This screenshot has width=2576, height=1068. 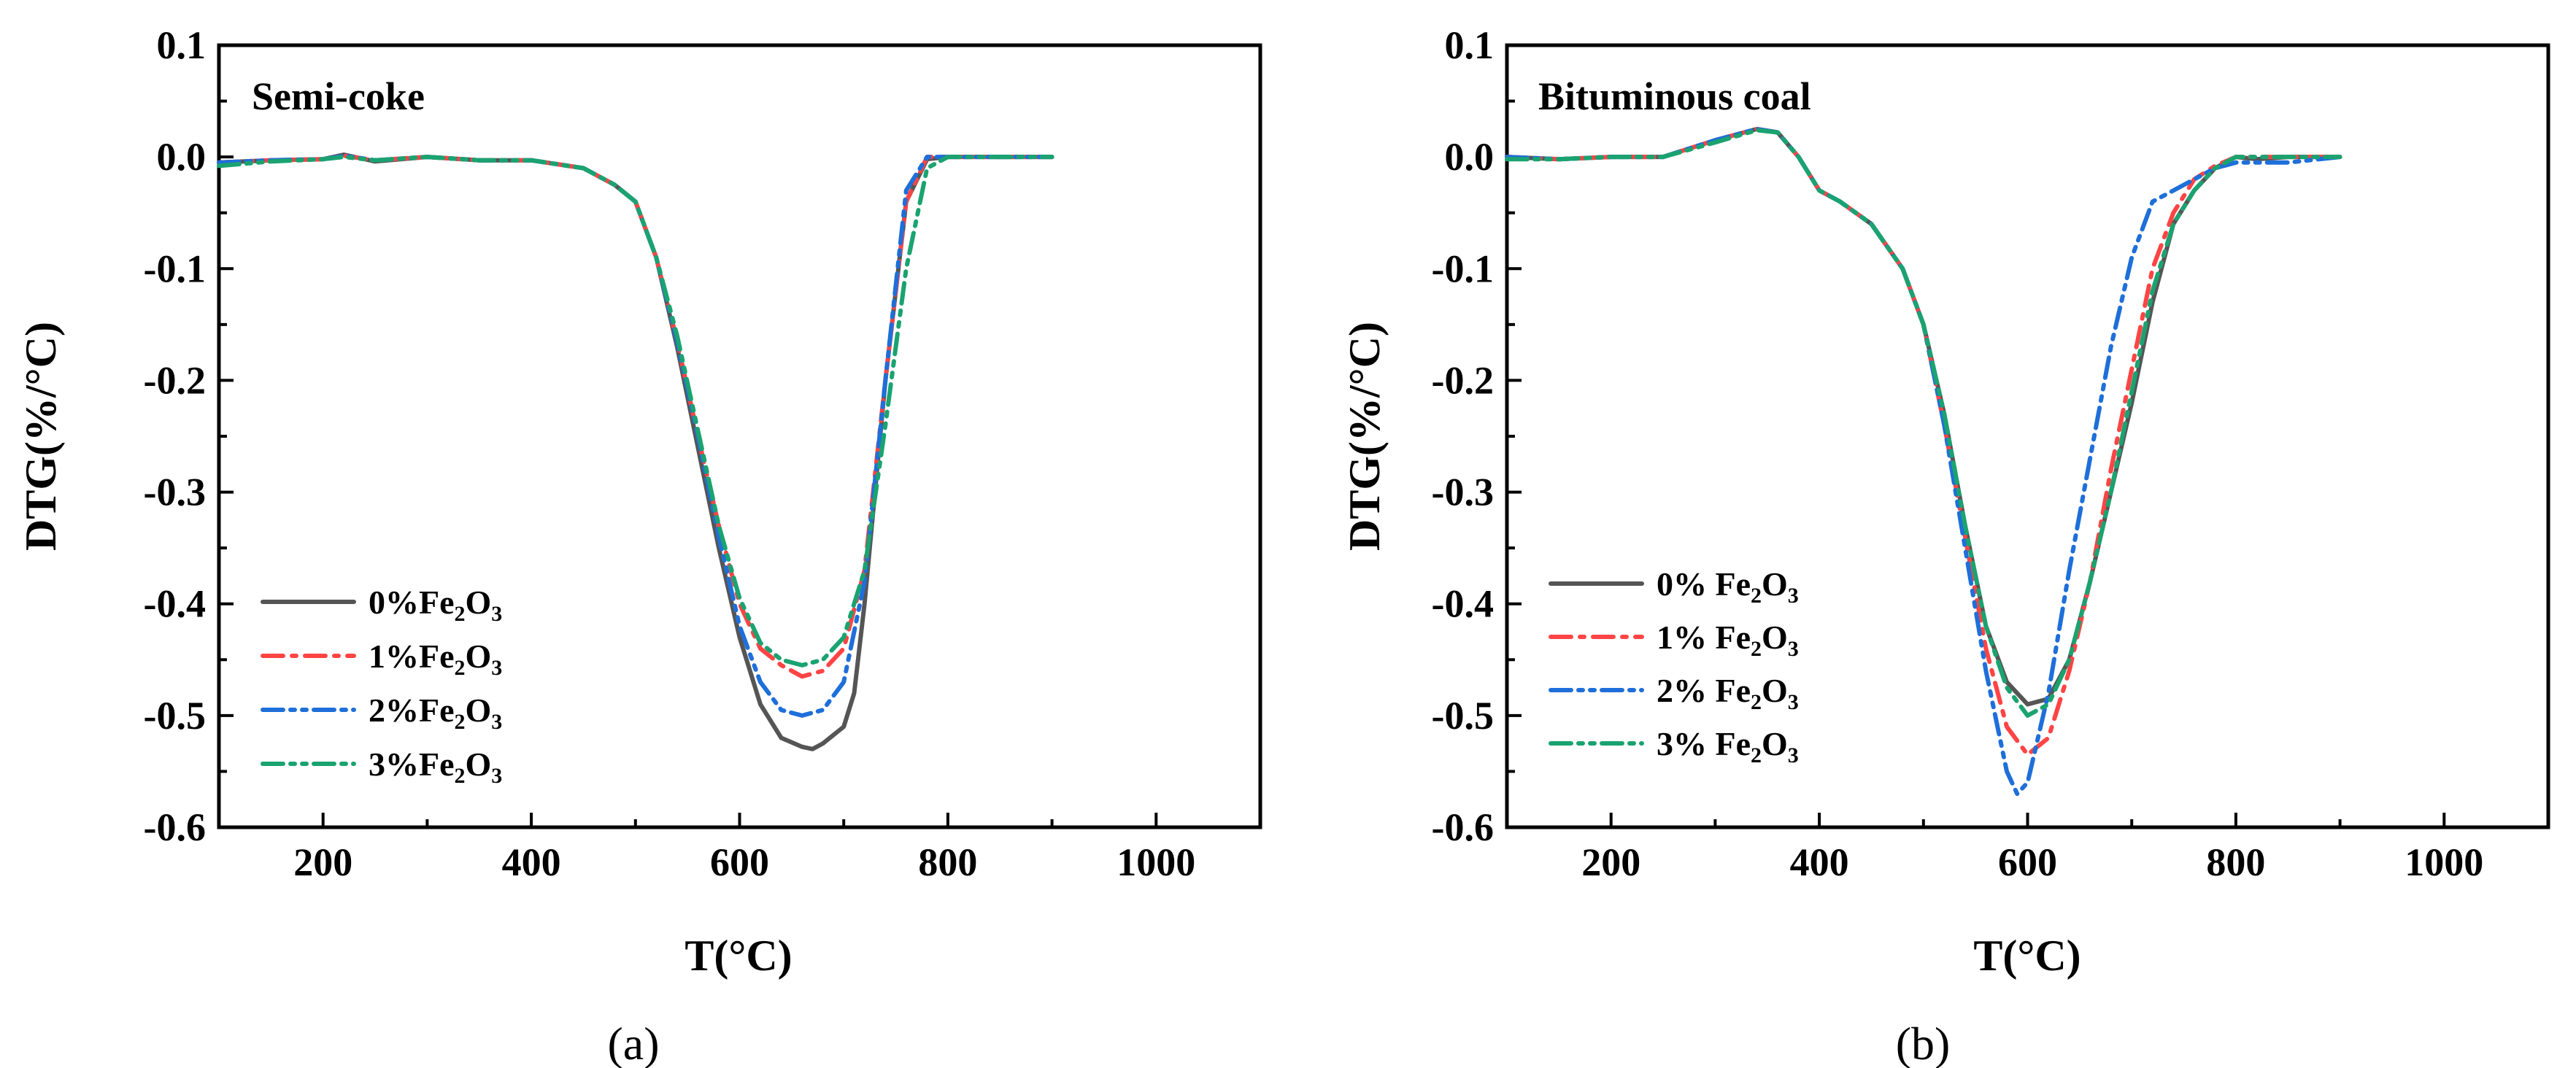 I want to click on panel-caption: (a), so click(x=633, y=1043).